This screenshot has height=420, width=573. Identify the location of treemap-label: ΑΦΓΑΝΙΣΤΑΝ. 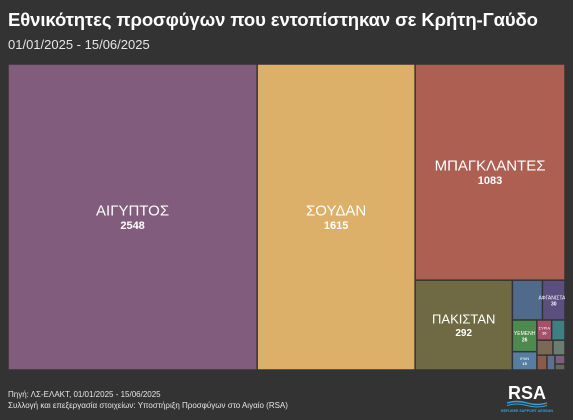
(551, 298).